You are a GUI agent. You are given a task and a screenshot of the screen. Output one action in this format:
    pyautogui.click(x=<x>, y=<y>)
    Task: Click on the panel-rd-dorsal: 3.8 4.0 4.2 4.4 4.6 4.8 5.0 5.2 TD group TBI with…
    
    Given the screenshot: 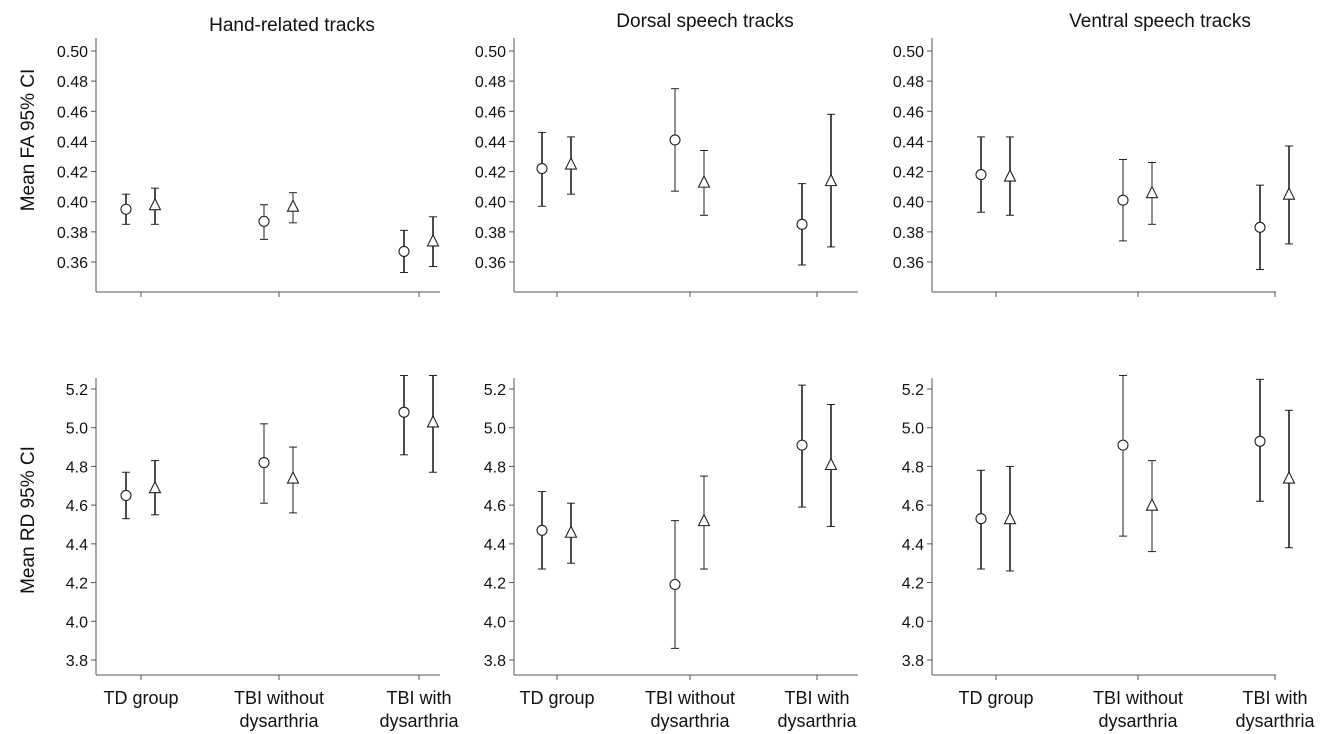 What is the action you would take?
    pyautogui.click(x=671, y=554)
    